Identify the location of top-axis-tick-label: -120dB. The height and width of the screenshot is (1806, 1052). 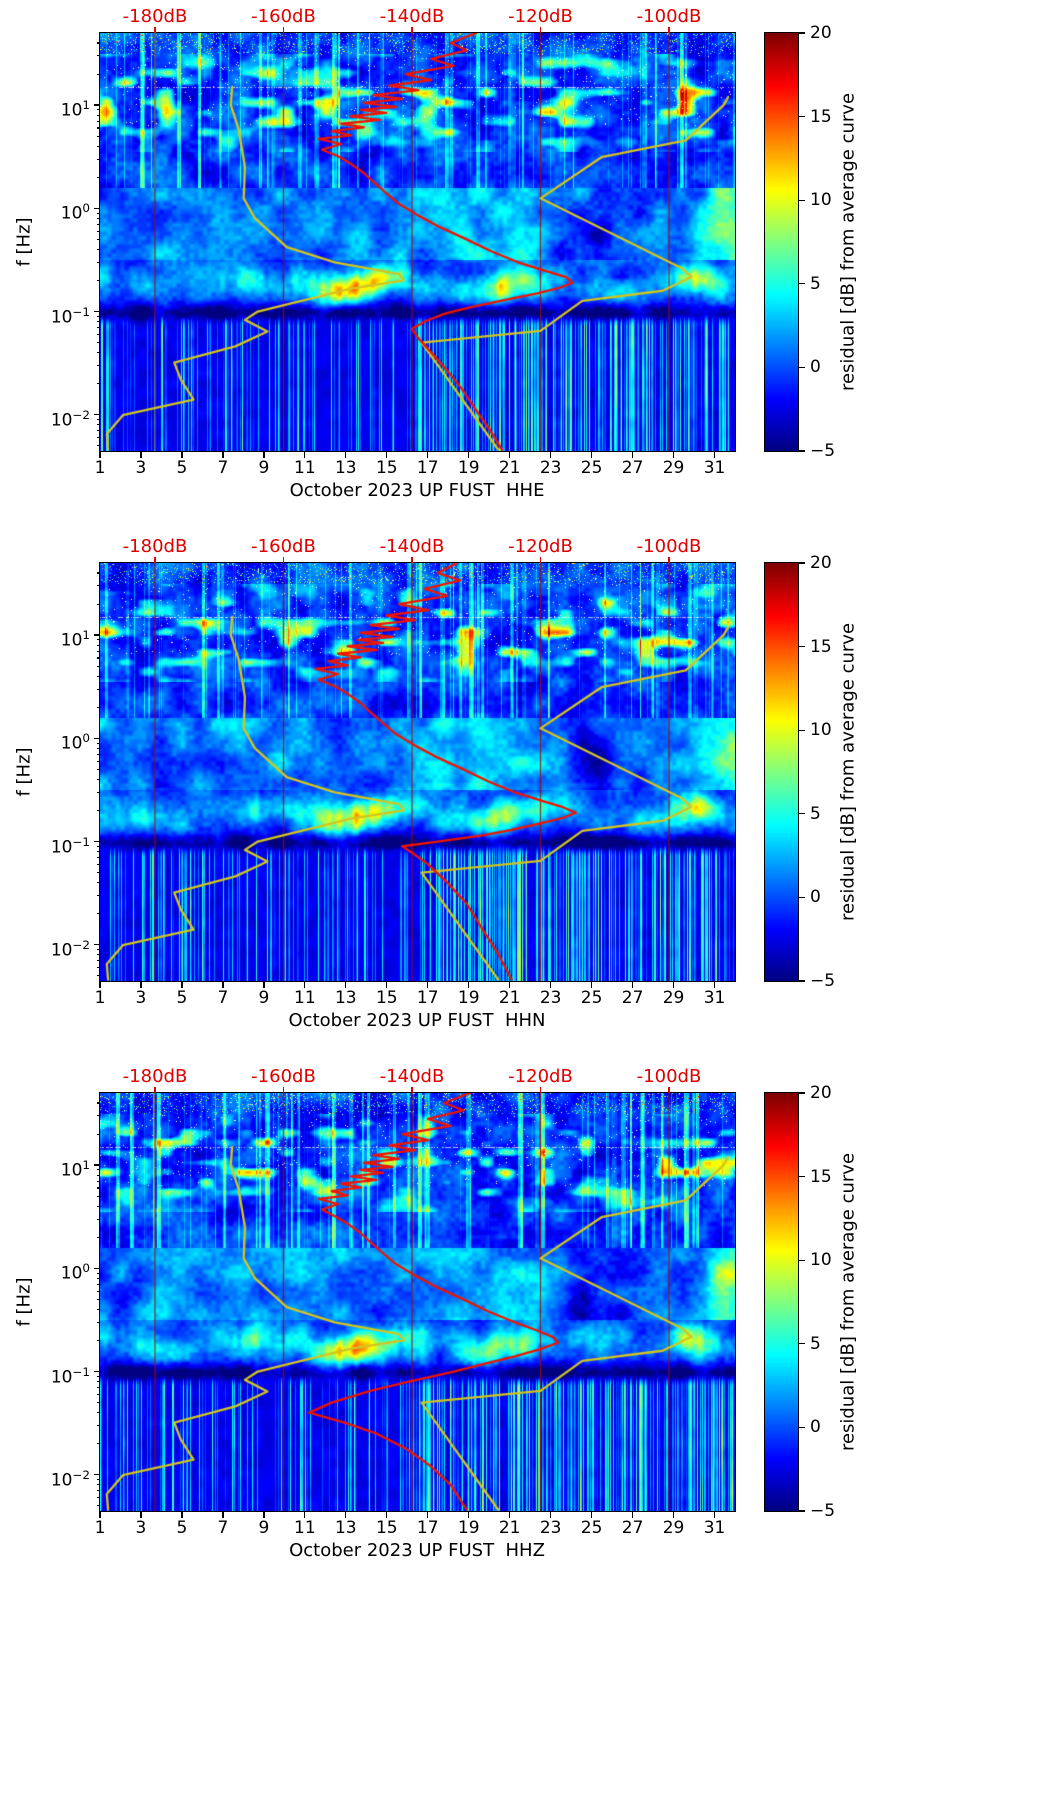
(540, 546).